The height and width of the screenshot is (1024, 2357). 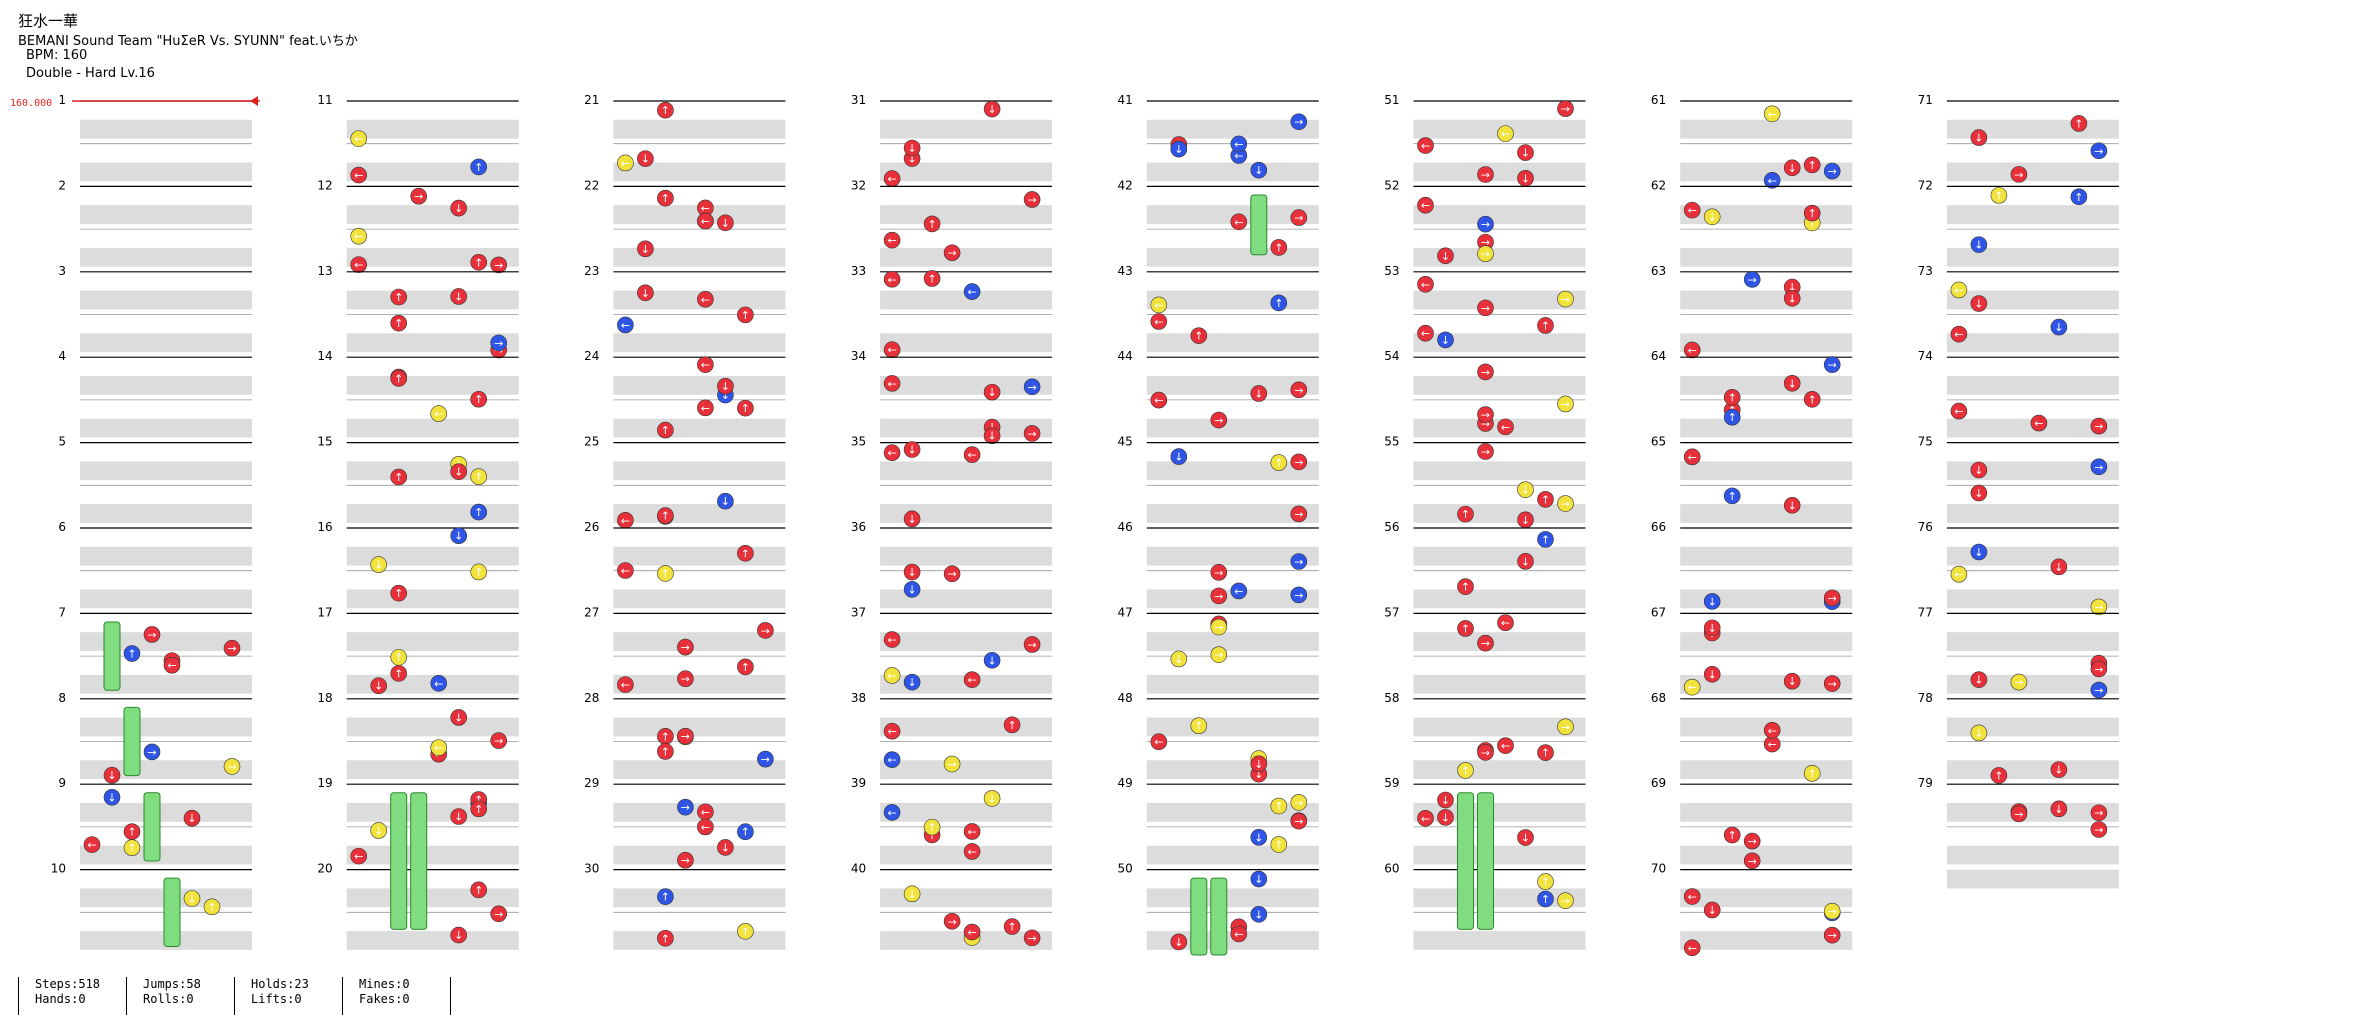 I want to click on measure-number: 37, so click(x=858, y=612).